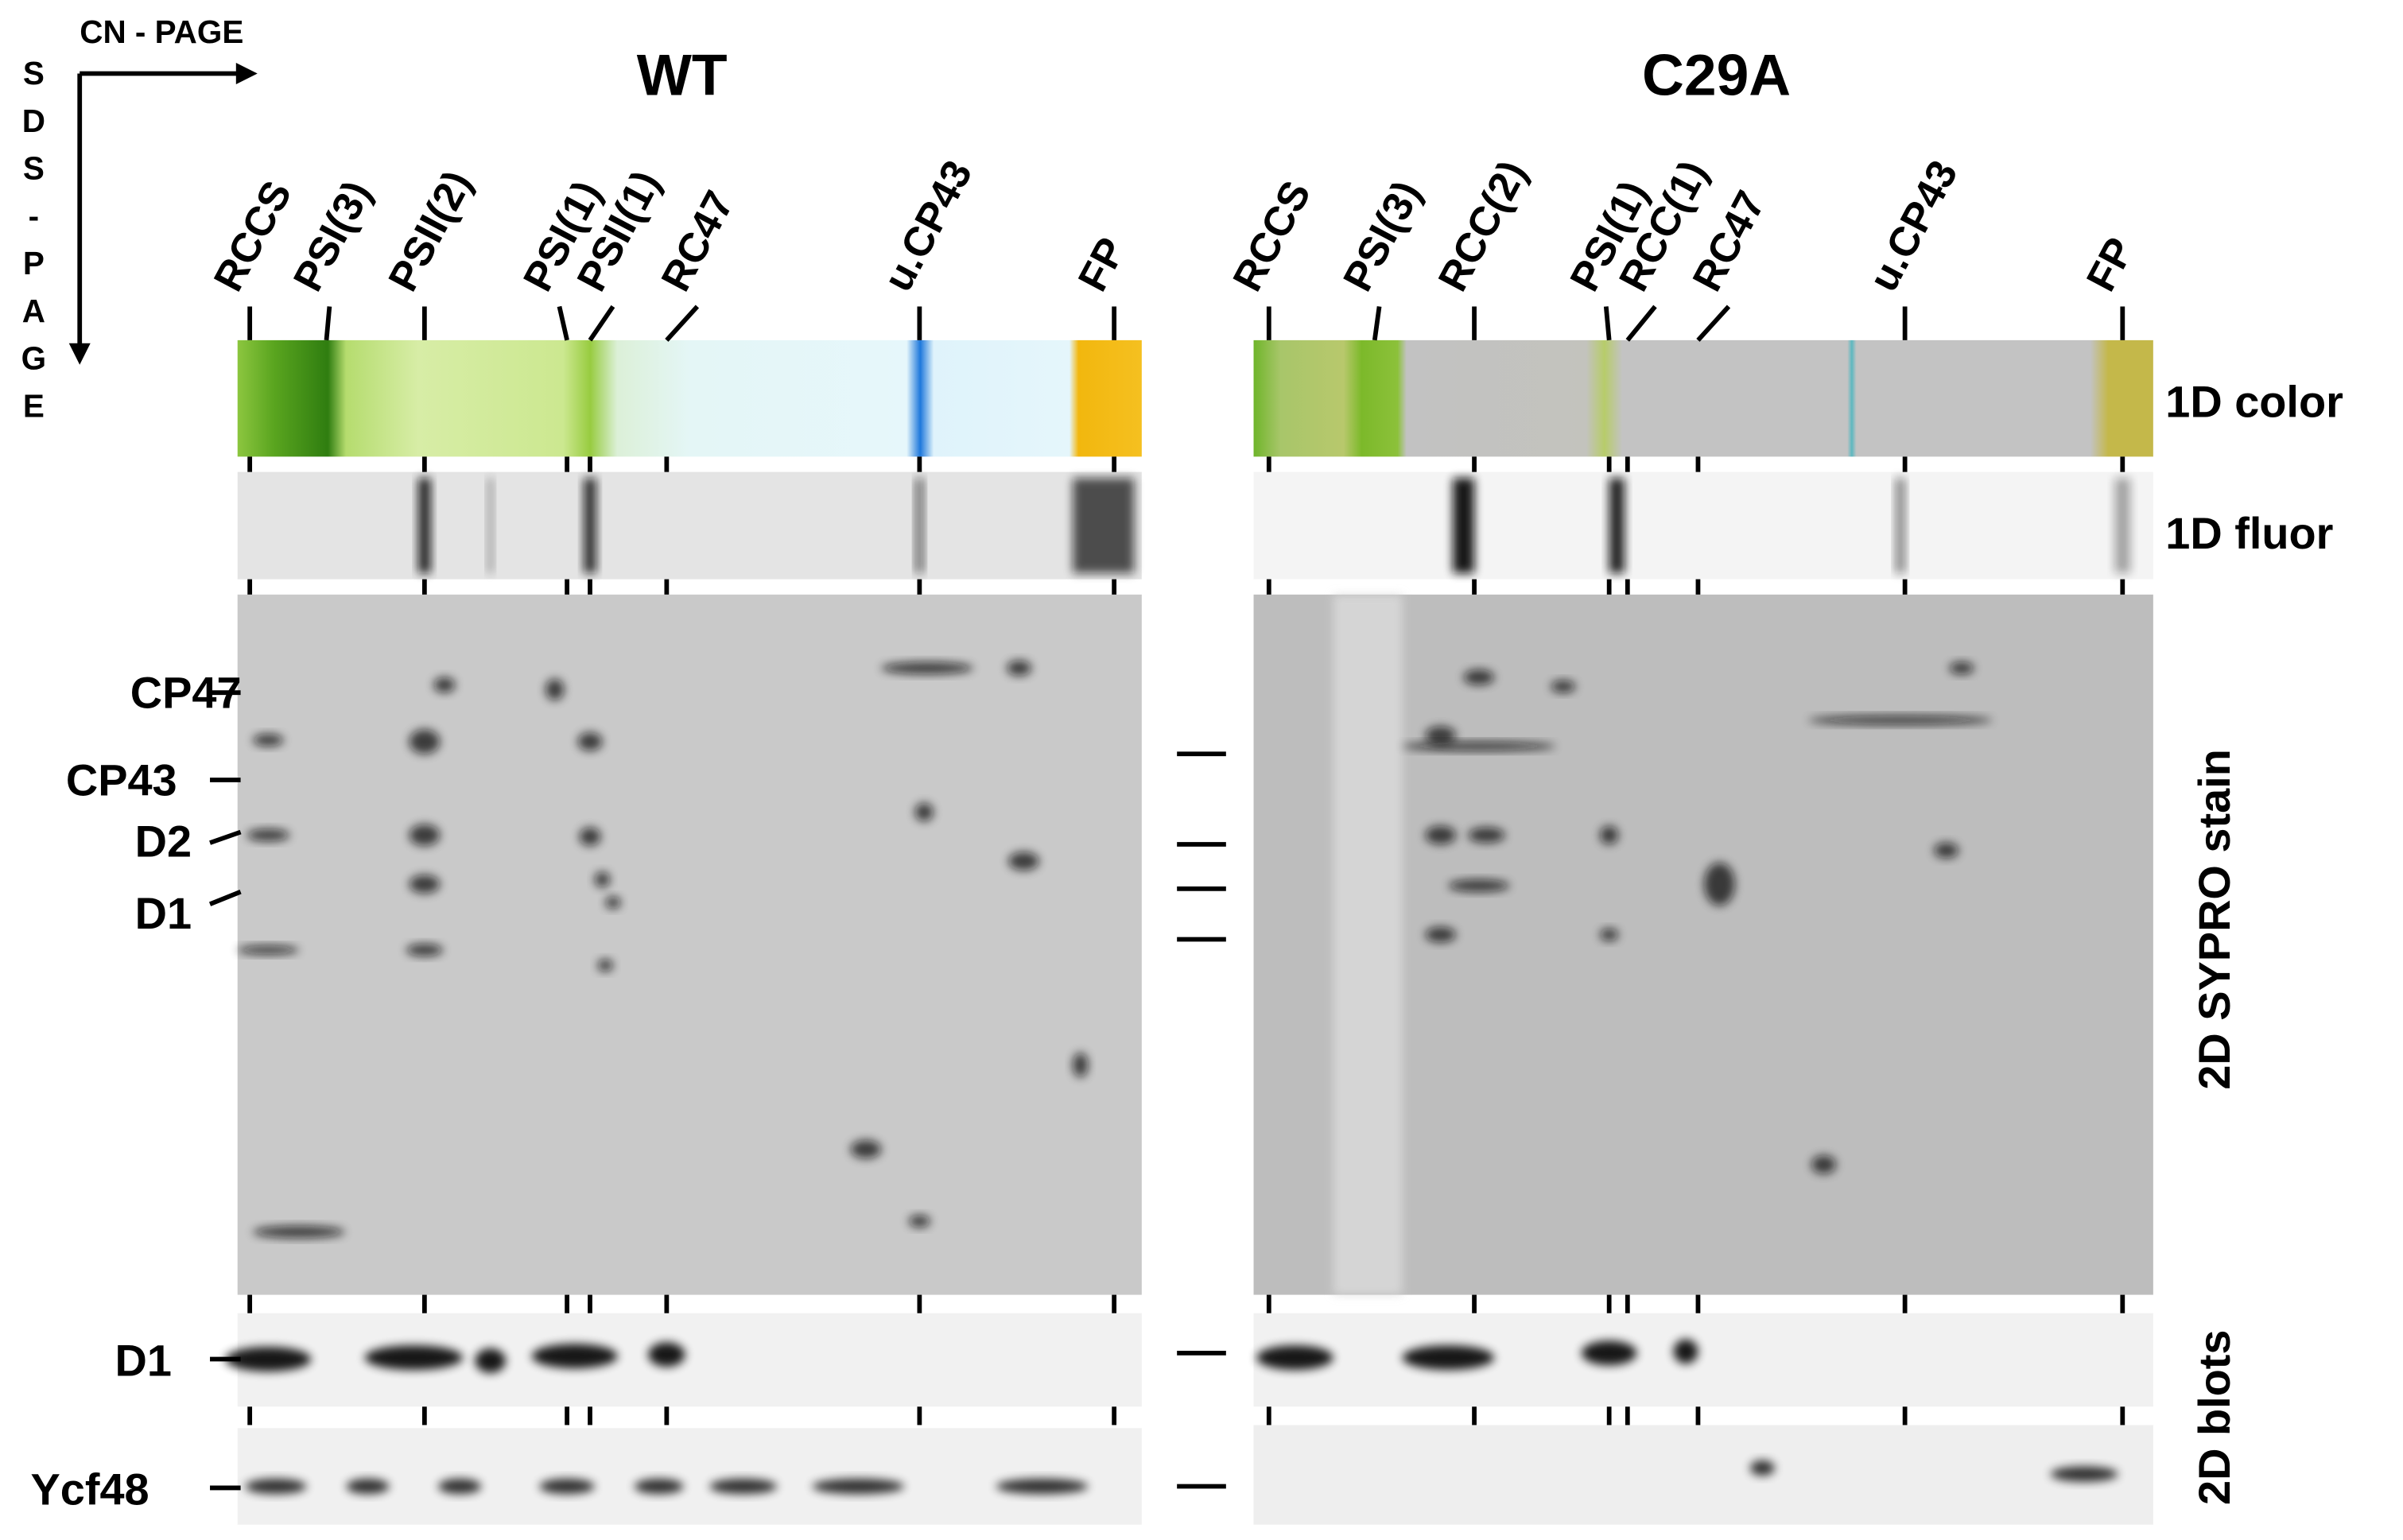 The width and height of the screenshot is (2403, 1540). I want to click on row-label: 1D color, so click(2254, 401).